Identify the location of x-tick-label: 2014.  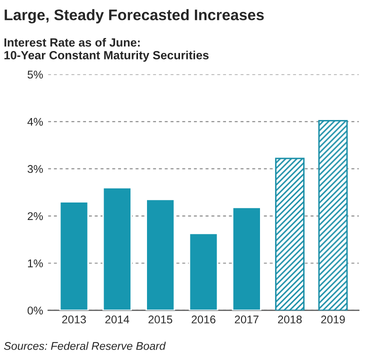
(117, 320).